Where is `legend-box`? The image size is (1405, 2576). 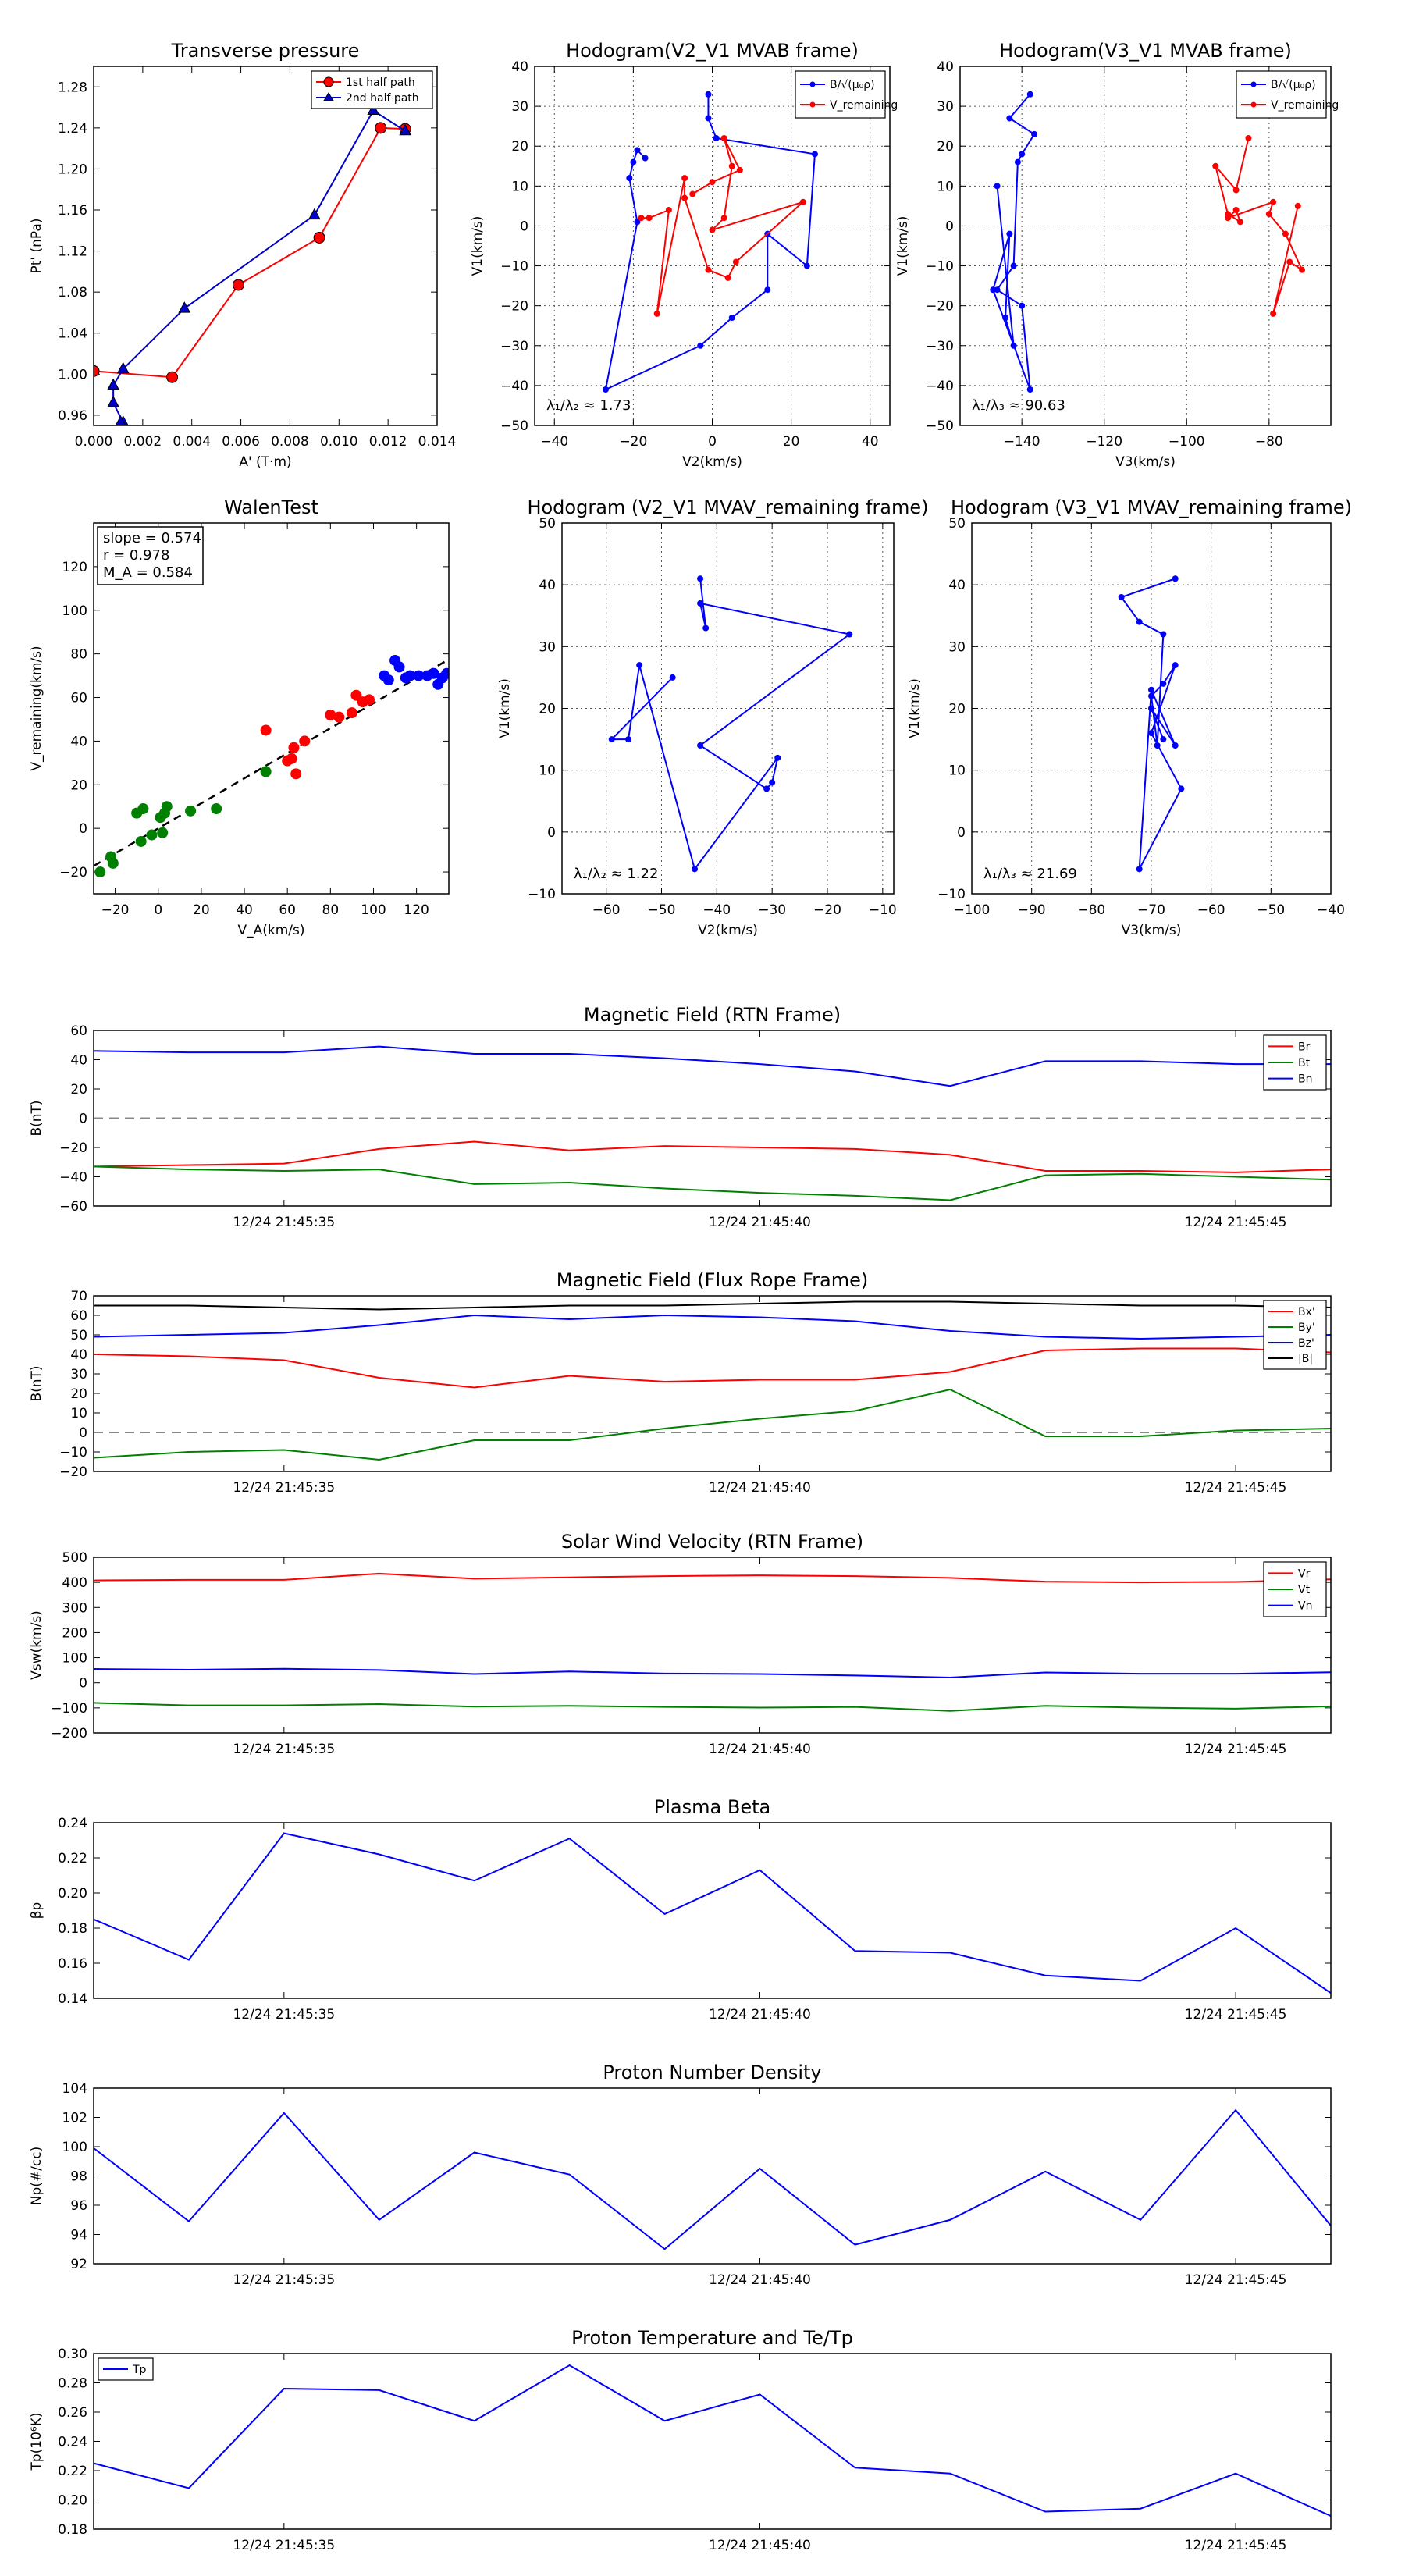
legend-box is located at coordinates (372, 89).